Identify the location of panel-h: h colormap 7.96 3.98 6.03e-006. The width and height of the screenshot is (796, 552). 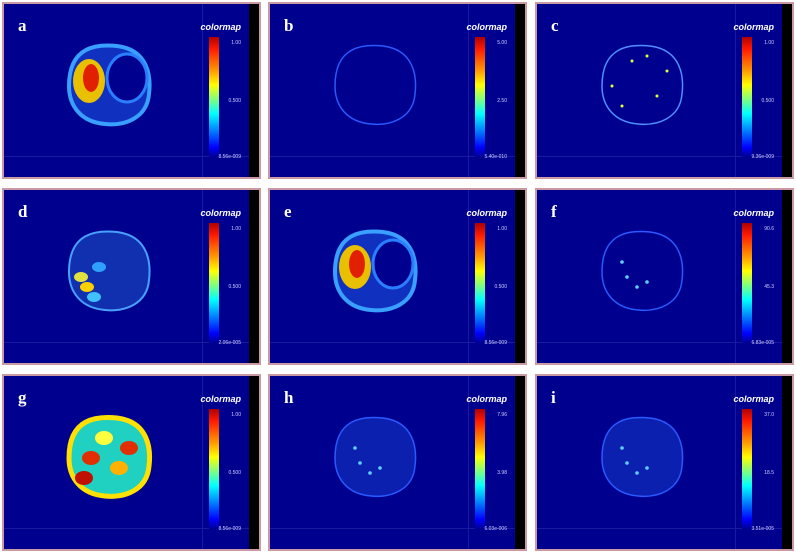
(397, 462).